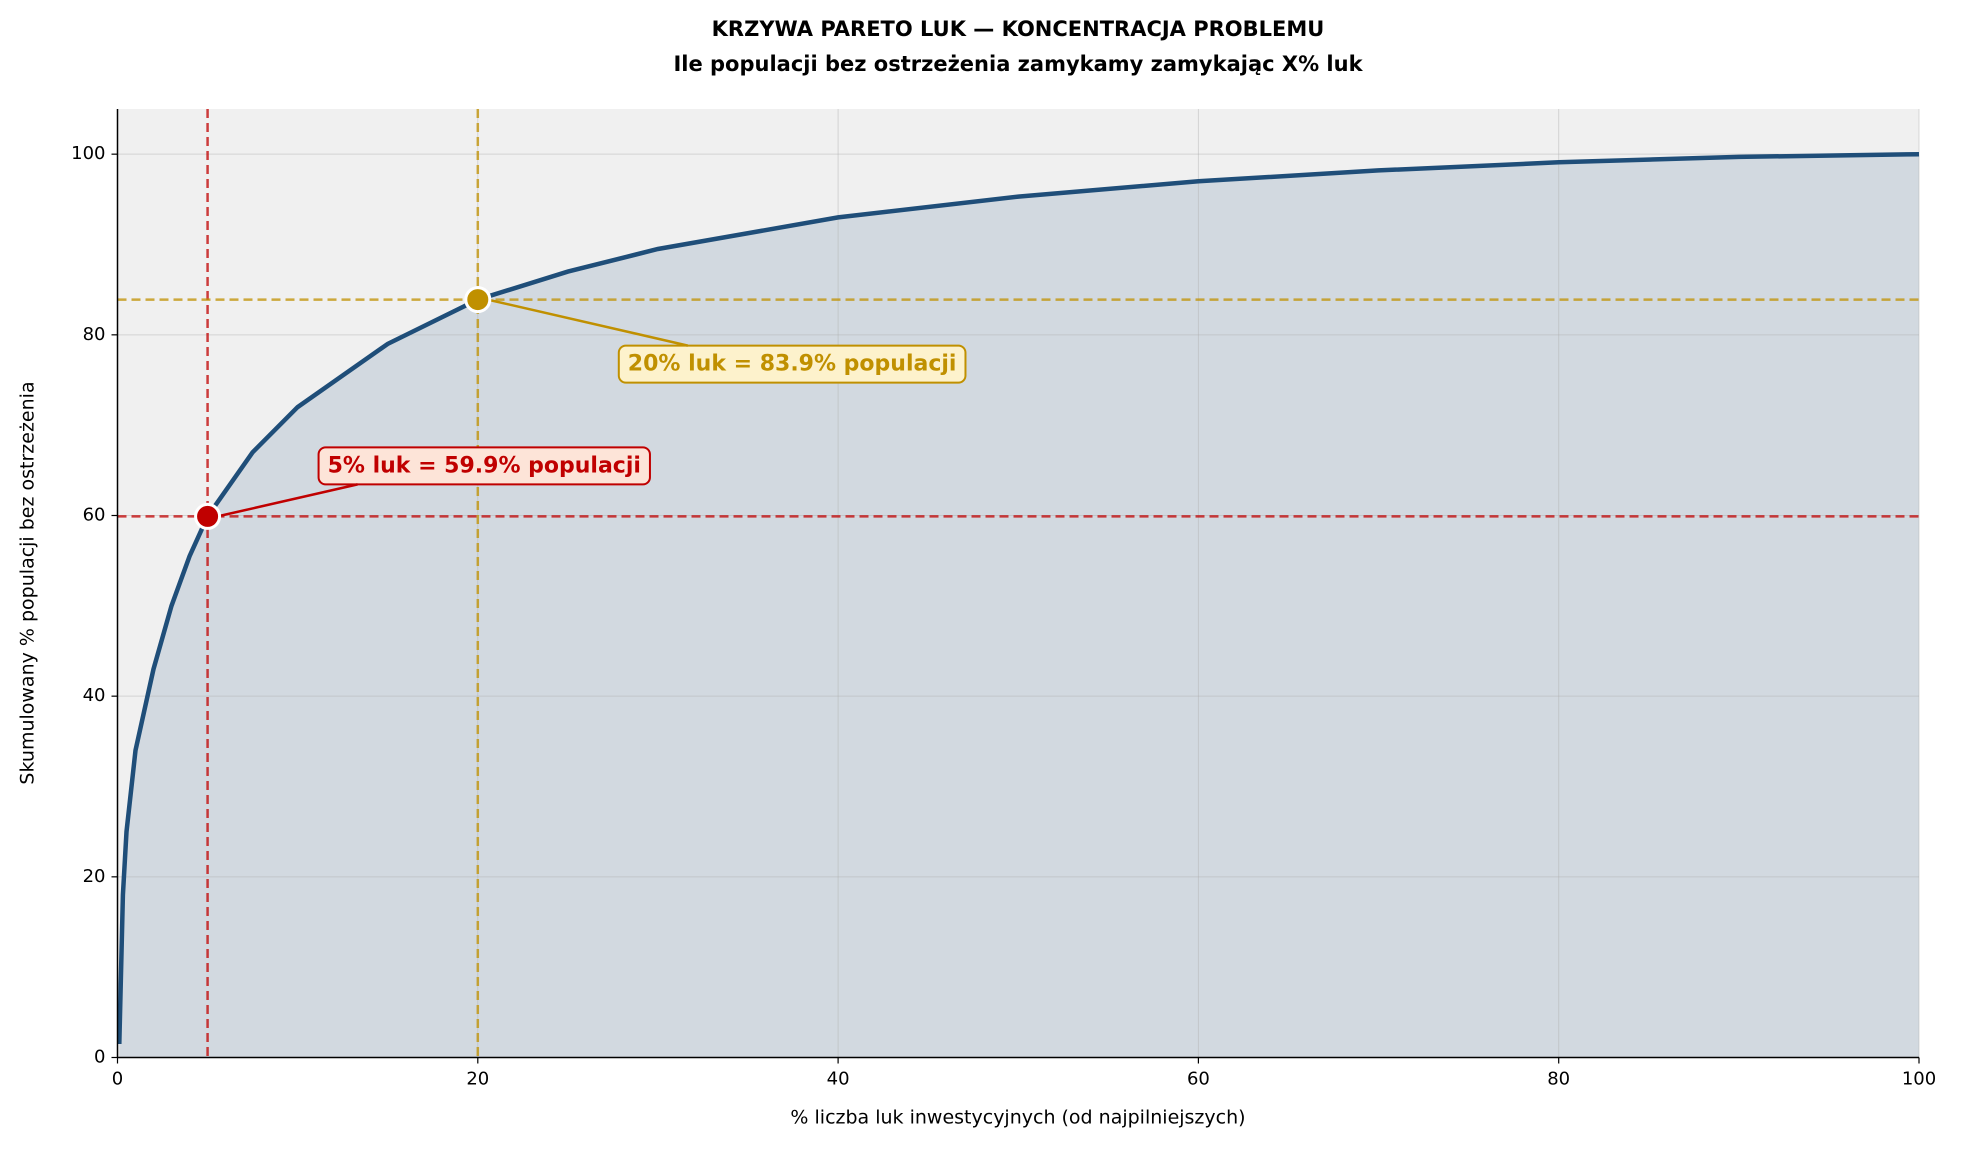  What do you see at coordinates (99, 1057) in the screenshot?
I see `y-tick-label: 0` at bounding box center [99, 1057].